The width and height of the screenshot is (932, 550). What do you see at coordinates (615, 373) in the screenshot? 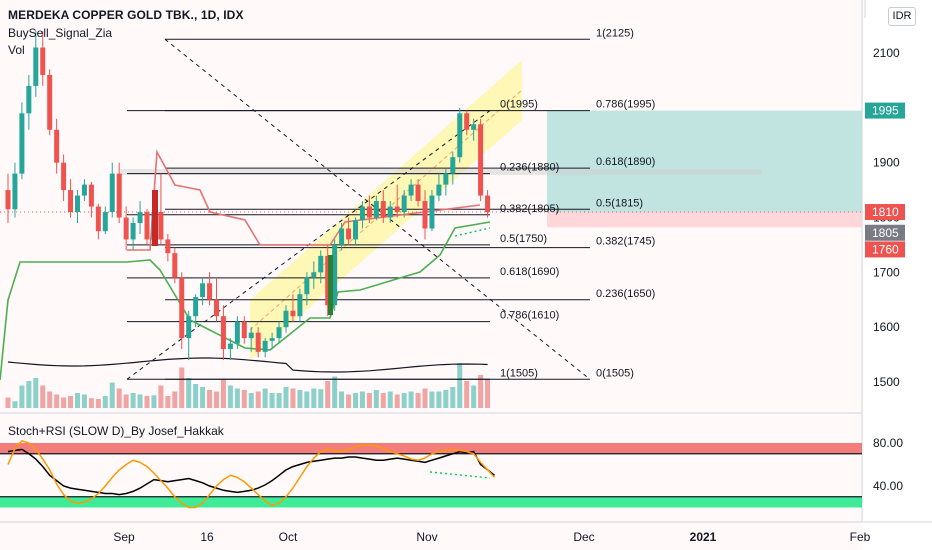
I see `fib-level-label: 0(1505)` at bounding box center [615, 373].